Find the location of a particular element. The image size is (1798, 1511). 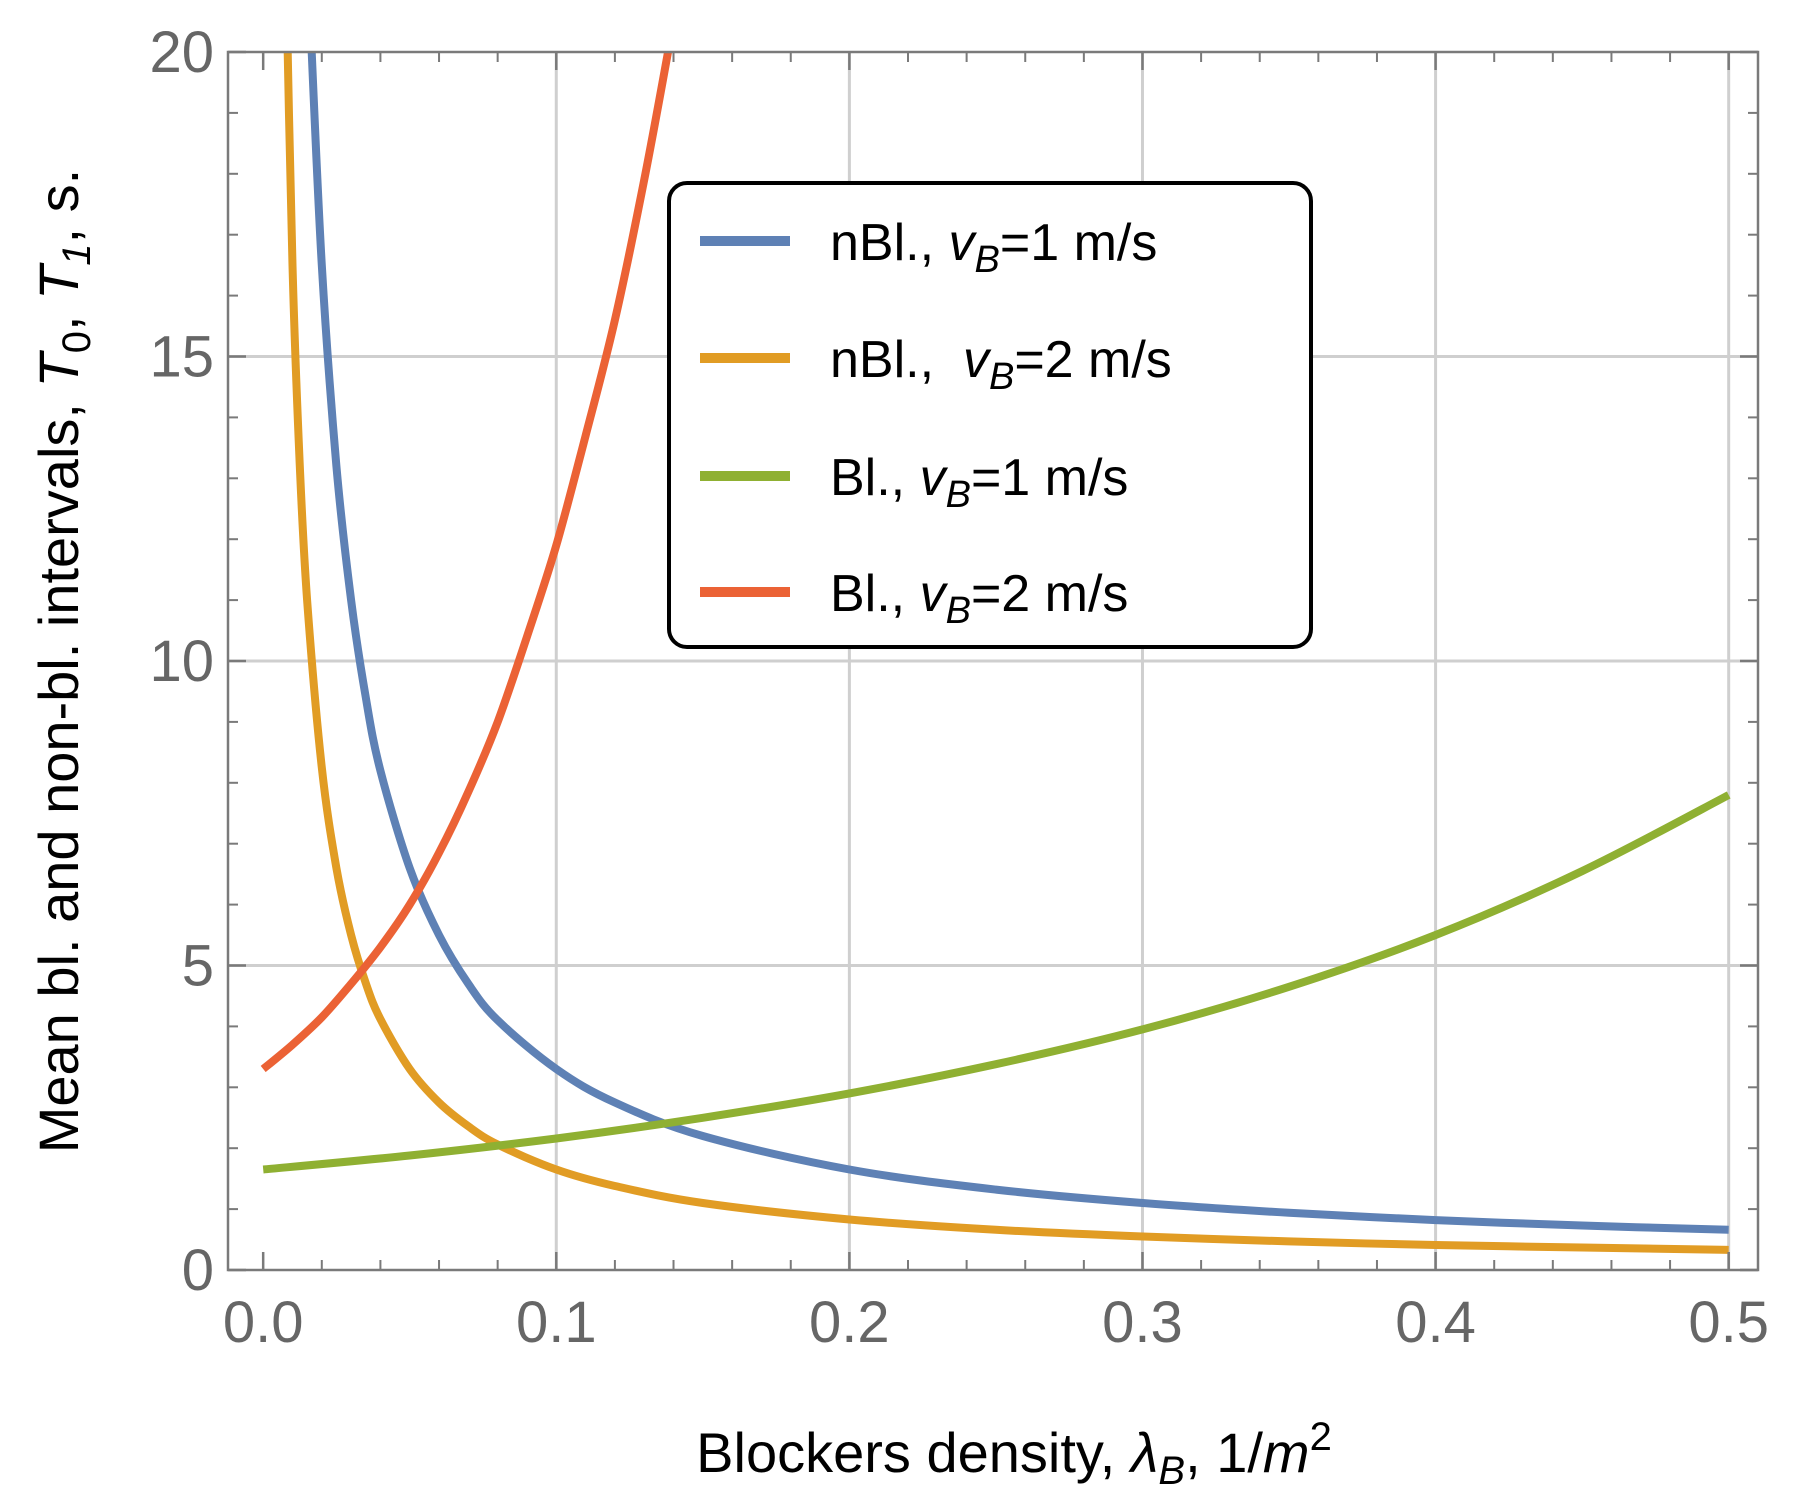

y-title-t1: T is located at coordinates (58, 281).